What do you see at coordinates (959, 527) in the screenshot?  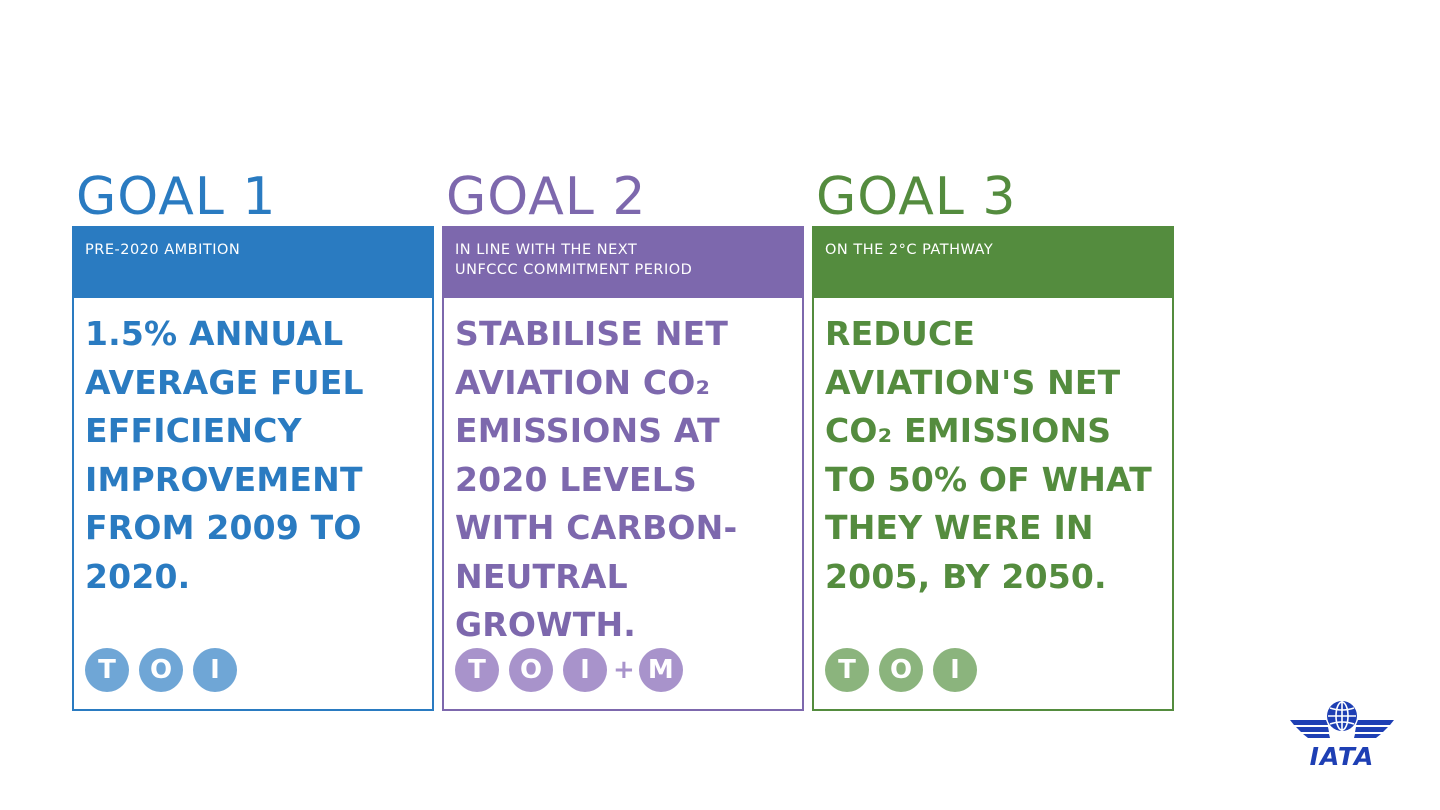 I see `statement-line: THEY WERE IN` at bounding box center [959, 527].